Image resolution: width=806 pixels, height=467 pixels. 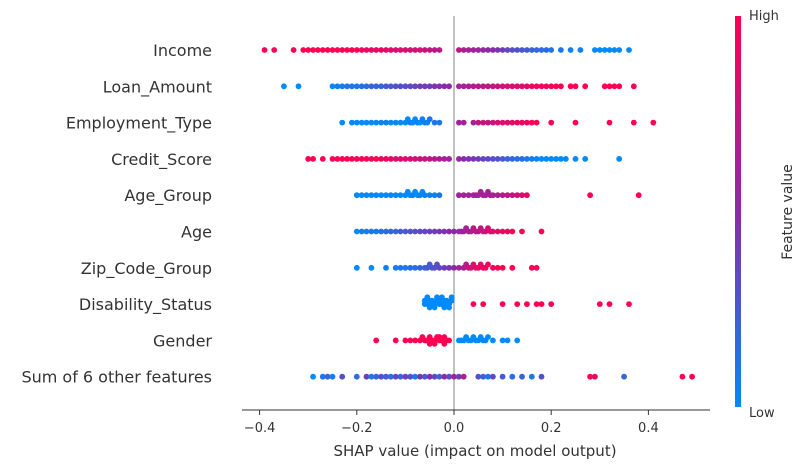 What do you see at coordinates (476, 422) in the screenshot?
I see `x-axis: −0.4 −0.2 0.0 0.2 0.4` at bounding box center [476, 422].